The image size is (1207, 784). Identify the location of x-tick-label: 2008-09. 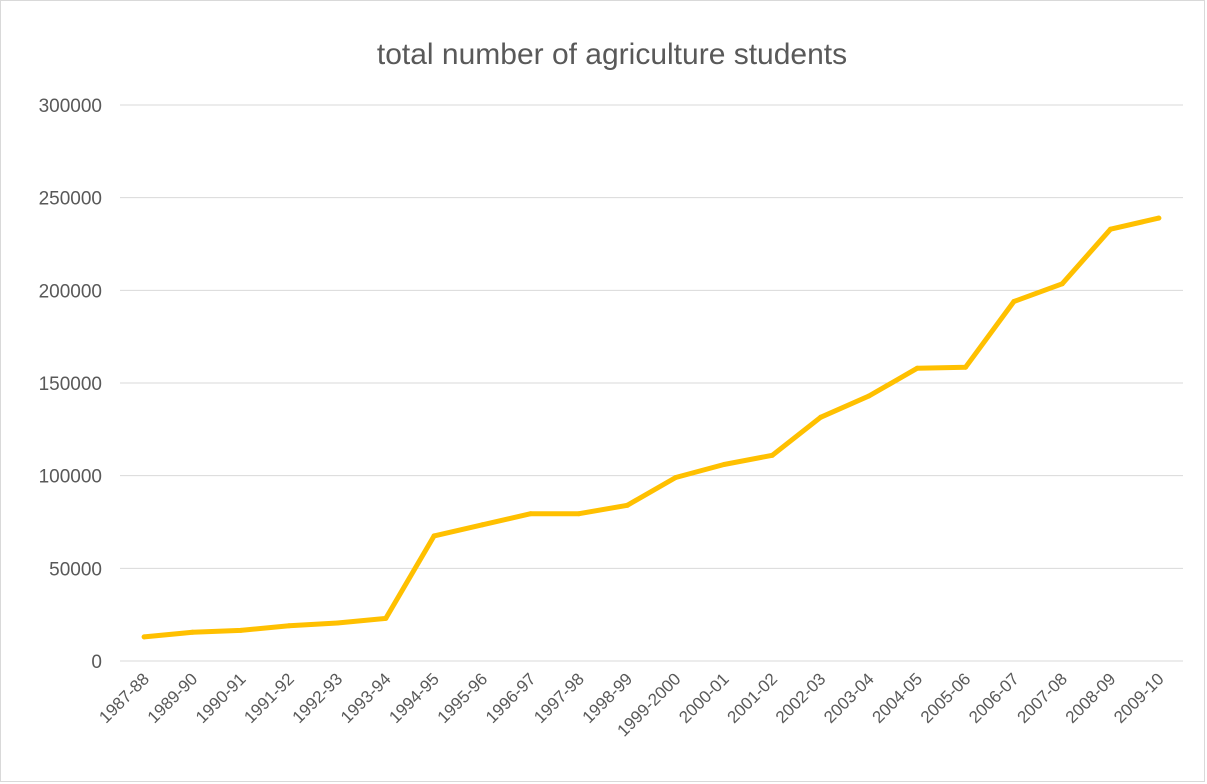
(1091, 698).